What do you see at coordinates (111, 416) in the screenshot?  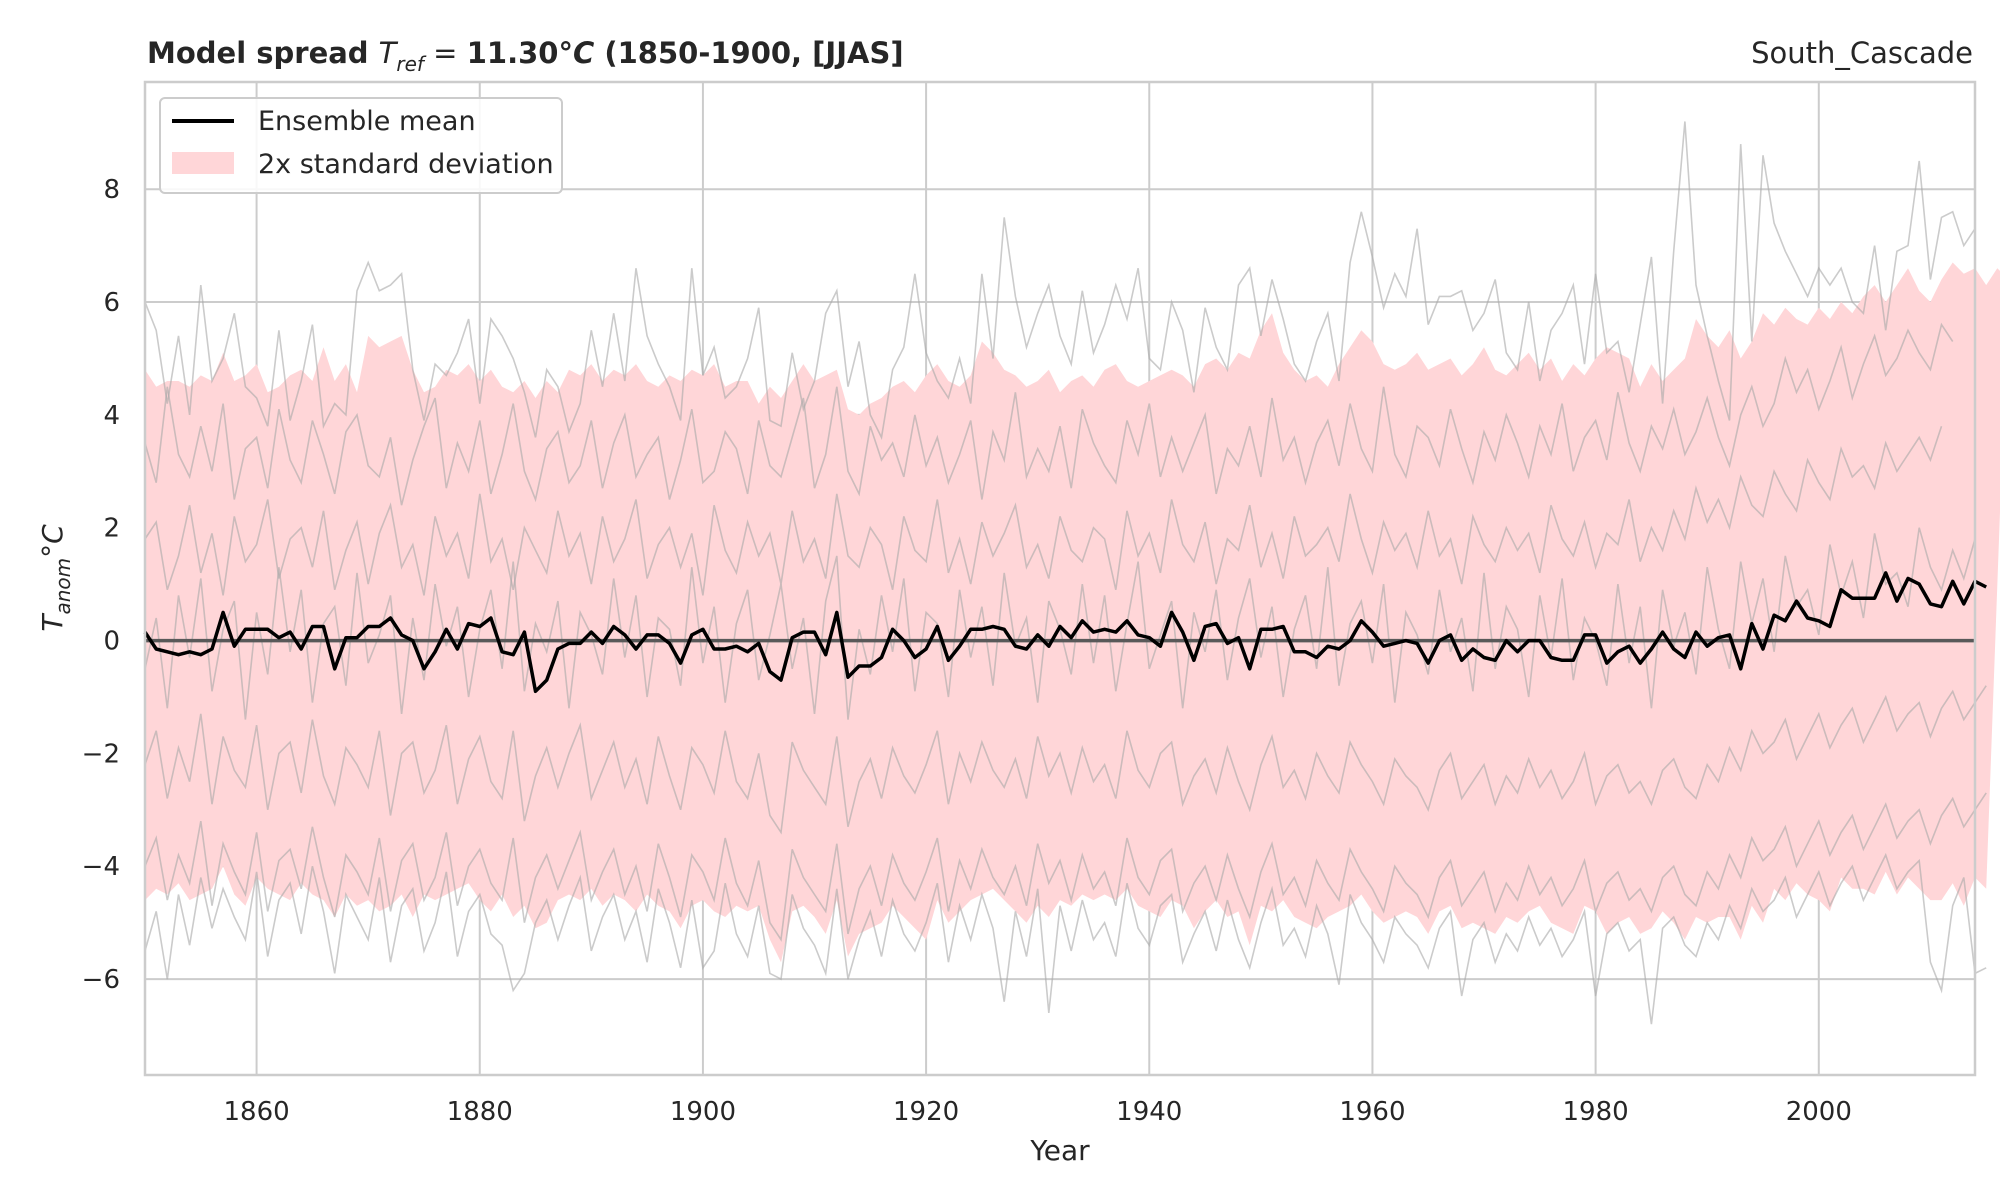 I see `y-tick-label: 4` at bounding box center [111, 416].